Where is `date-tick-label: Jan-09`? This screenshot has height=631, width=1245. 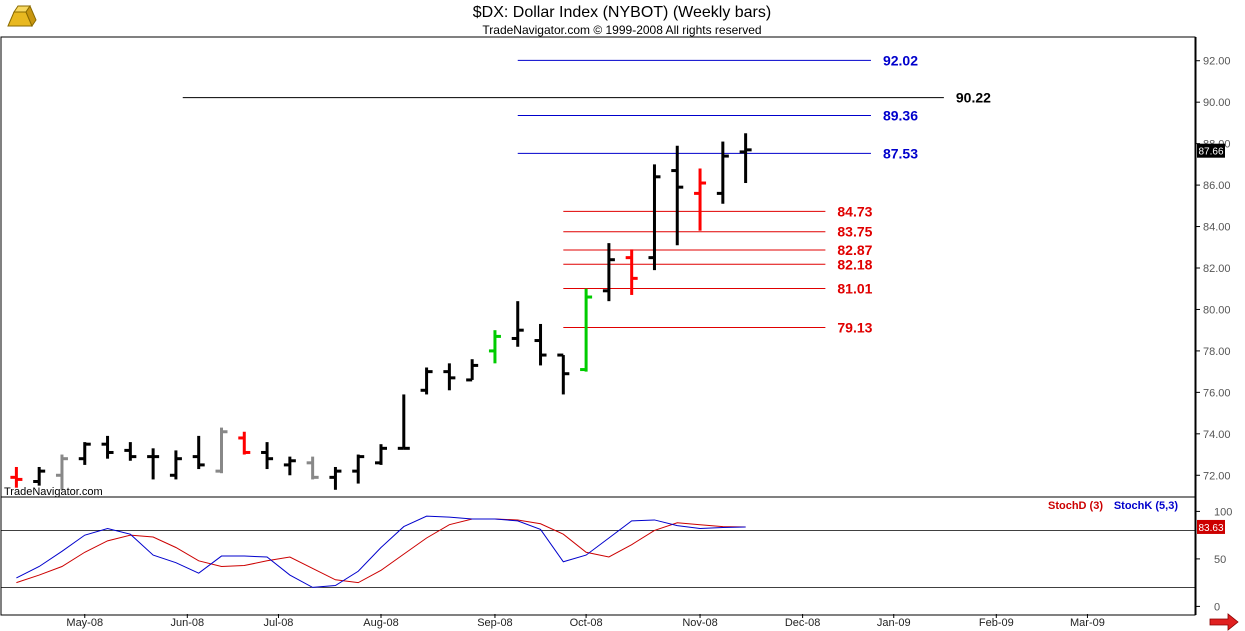 date-tick-label: Jan-09 is located at coordinates (894, 623).